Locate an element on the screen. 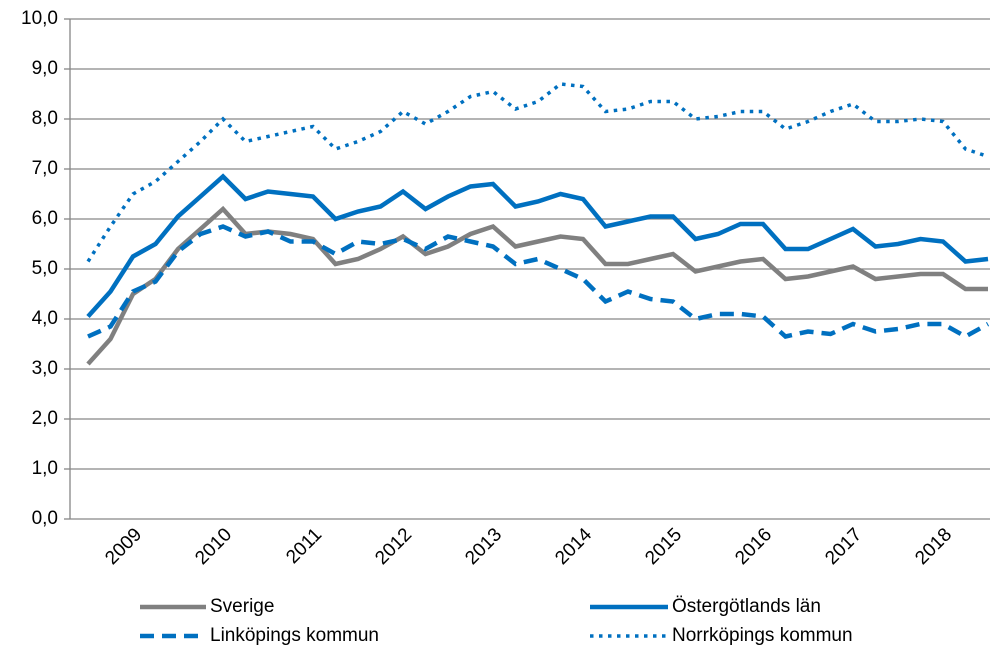  x-tick-label: 2009 is located at coordinates (123, 546).